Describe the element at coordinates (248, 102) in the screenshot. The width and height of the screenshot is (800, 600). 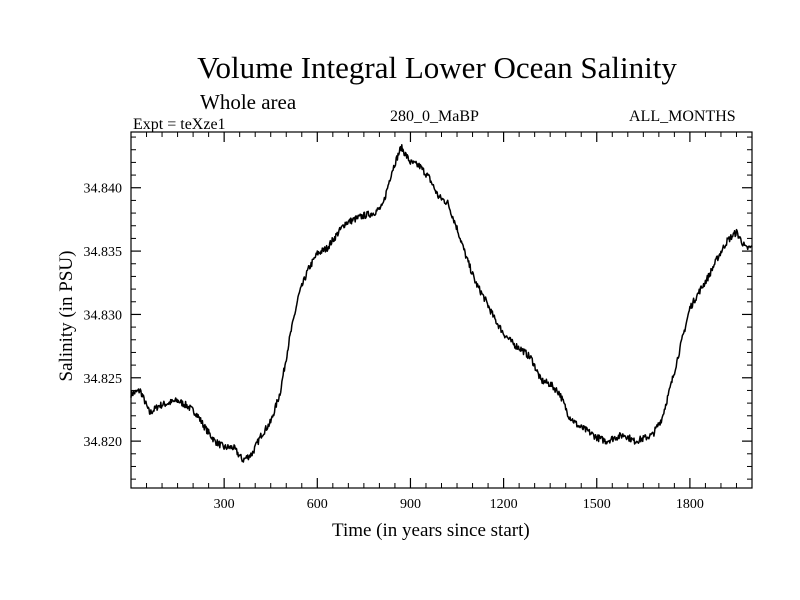
I see `chart-subtitle: Whole area` at that location.